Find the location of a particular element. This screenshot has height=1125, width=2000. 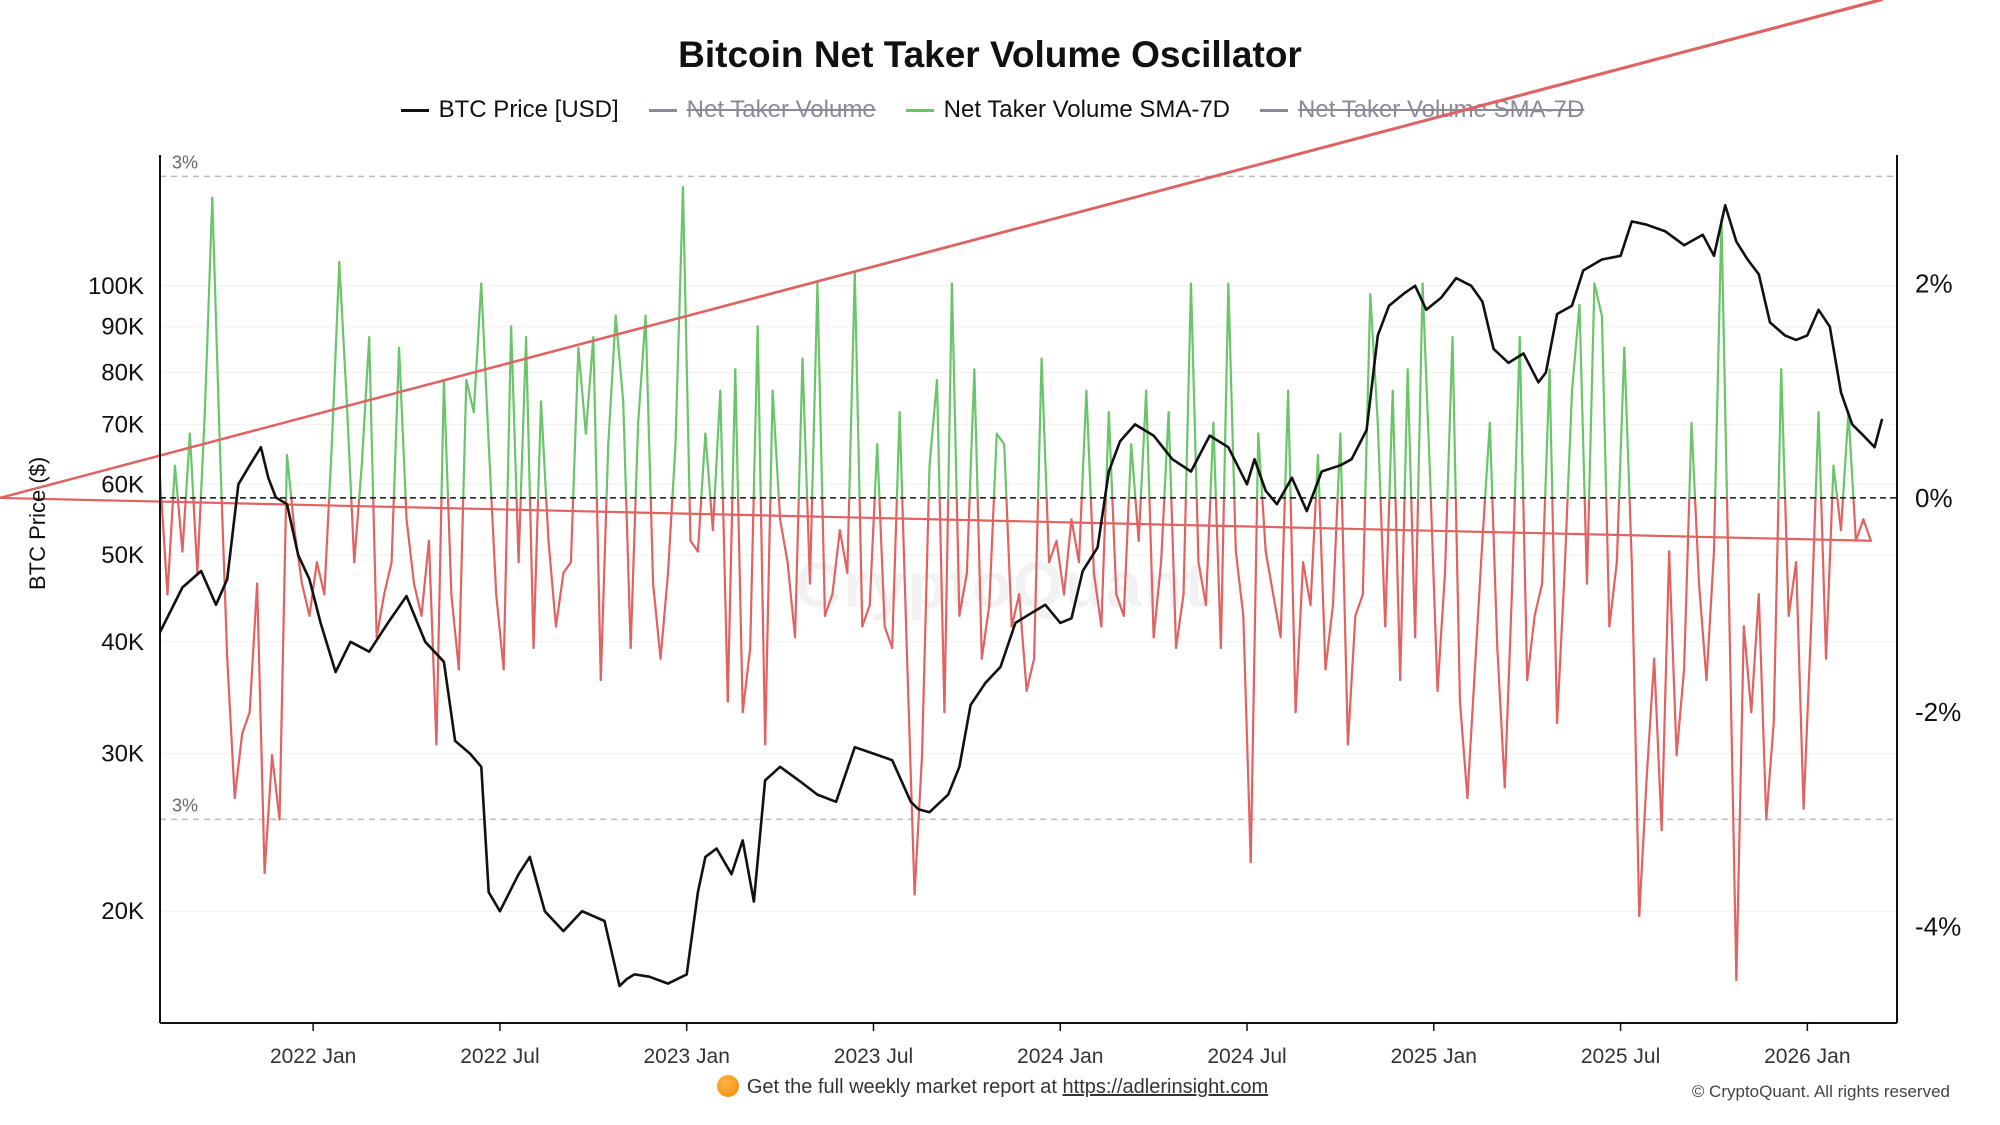

legend-item-sma-7d: Net Taker Volume SMA-7D is located at coordinates (1068, 110).